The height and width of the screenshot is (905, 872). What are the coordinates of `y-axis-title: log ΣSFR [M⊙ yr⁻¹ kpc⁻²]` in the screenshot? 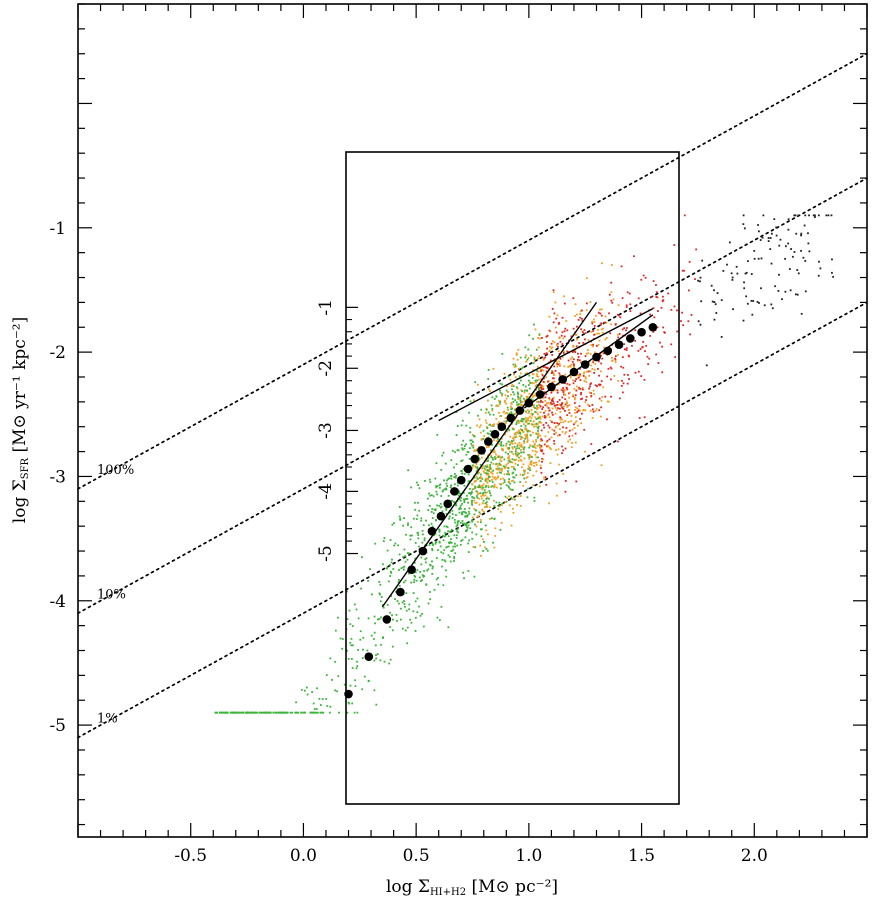 It's located at (20, 420).